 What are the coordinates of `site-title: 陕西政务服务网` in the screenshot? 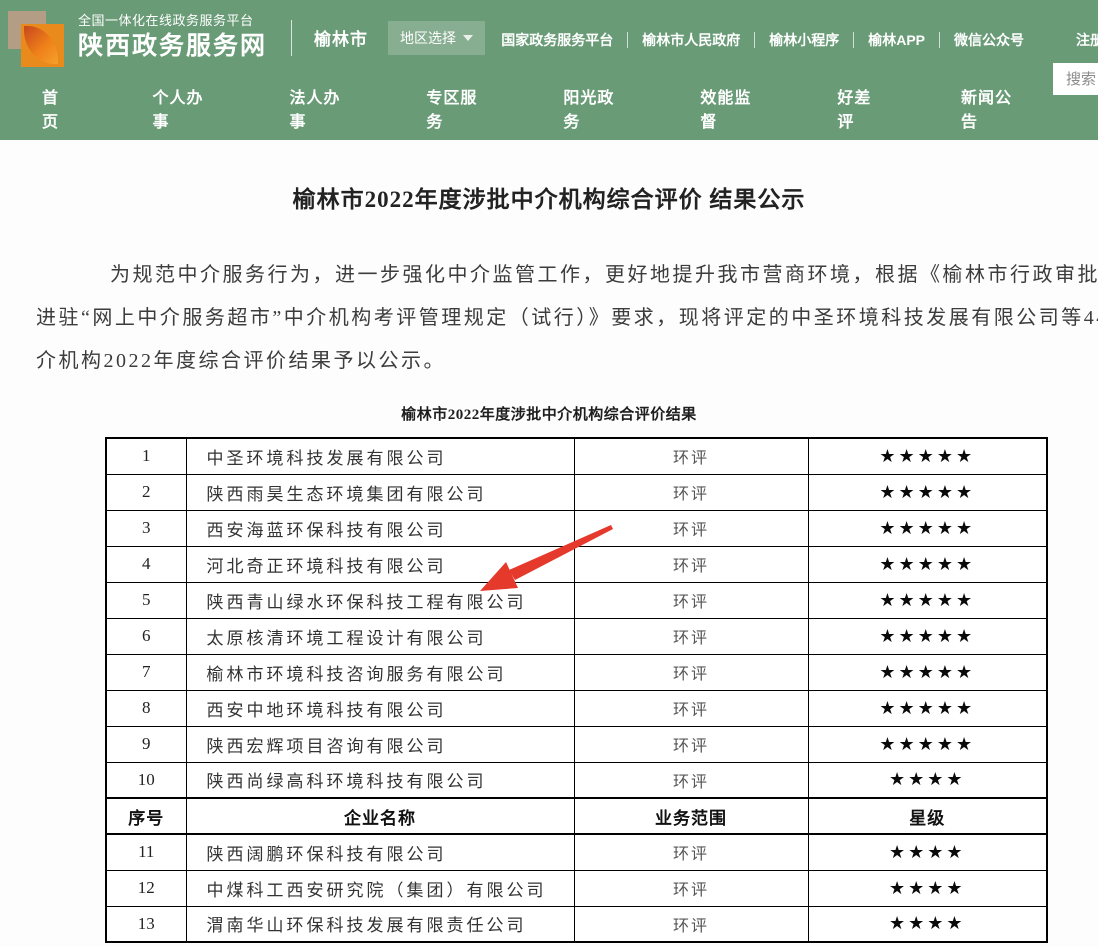 It's located at (173, 46).